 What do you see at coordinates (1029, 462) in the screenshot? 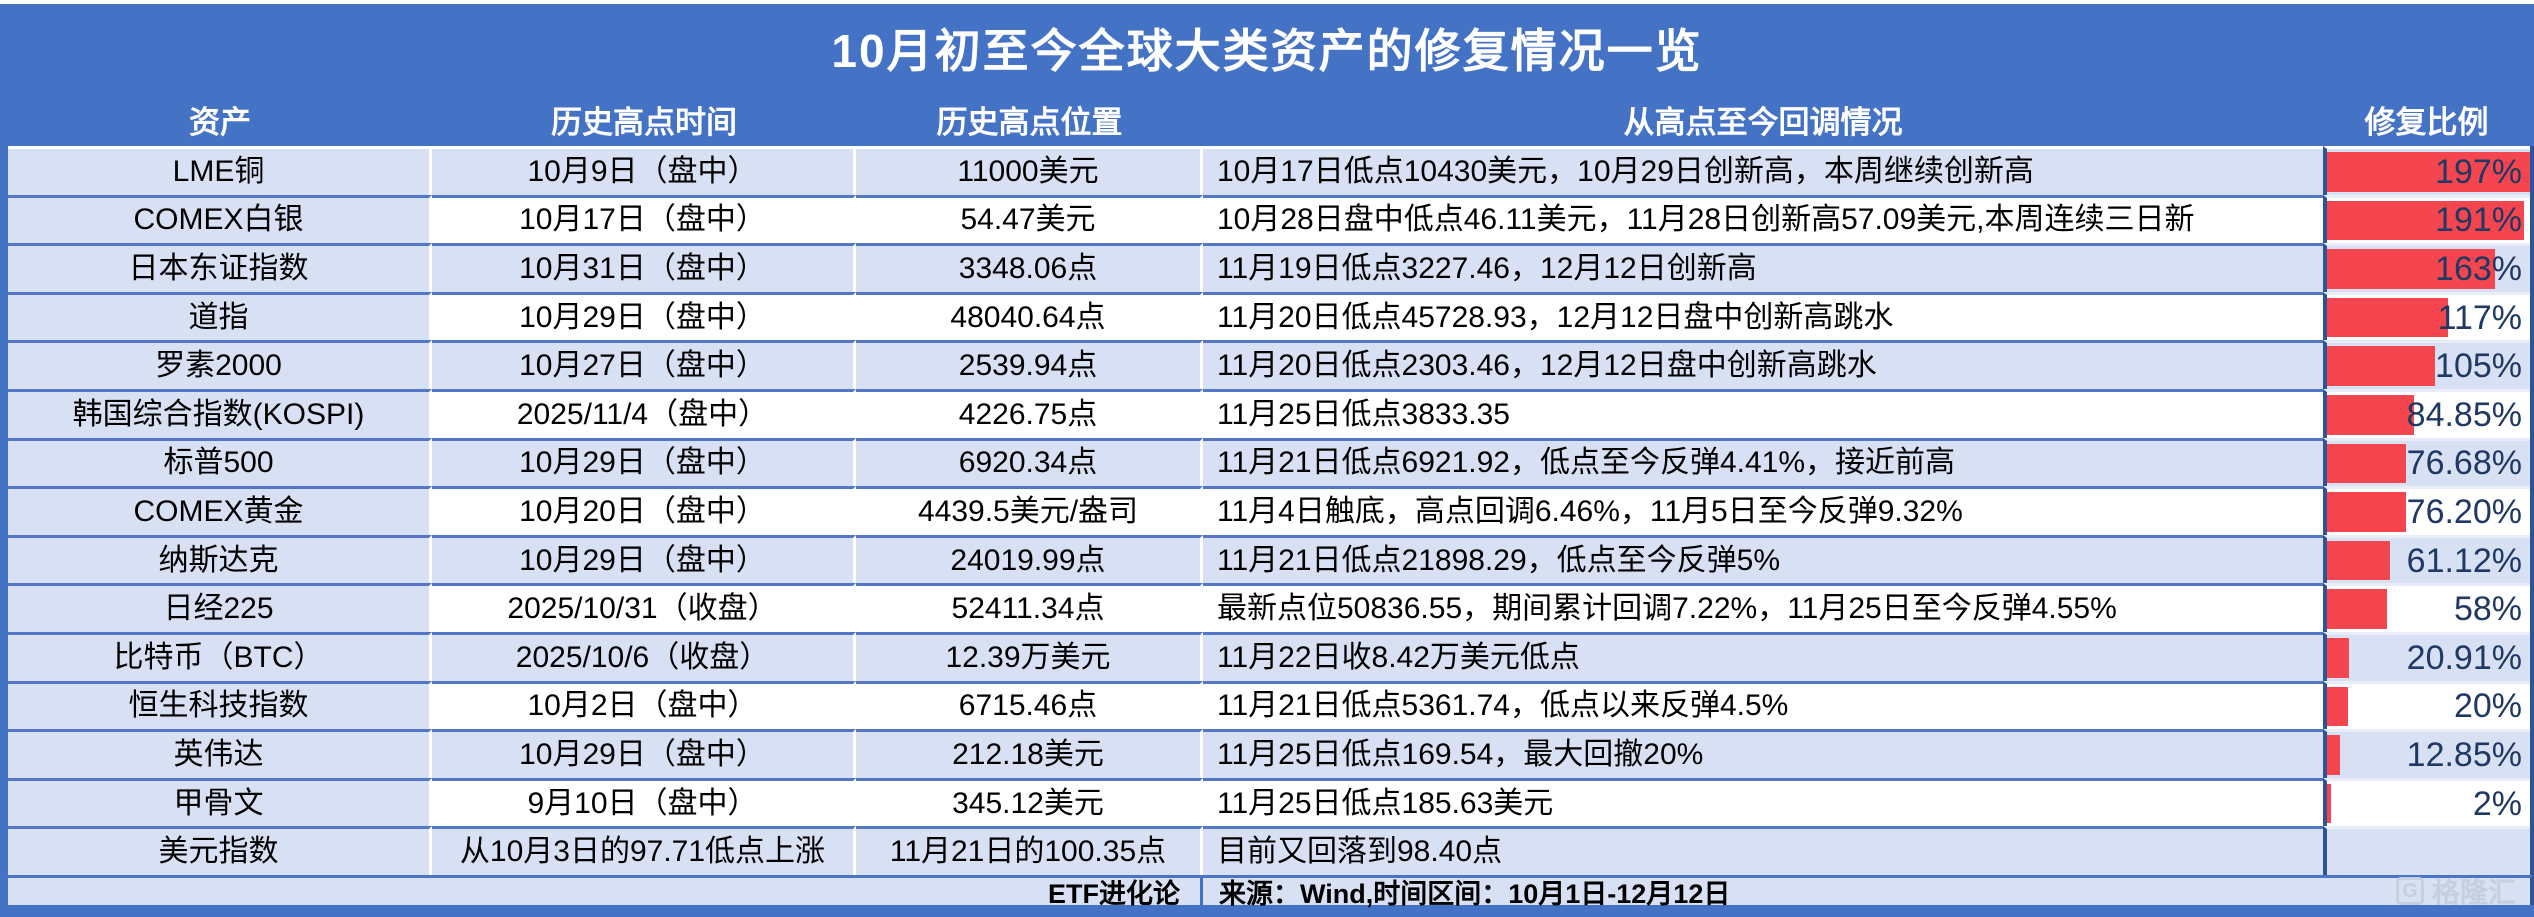
I see `high-level: 6920.34点` at bounding box center [1029, 462].